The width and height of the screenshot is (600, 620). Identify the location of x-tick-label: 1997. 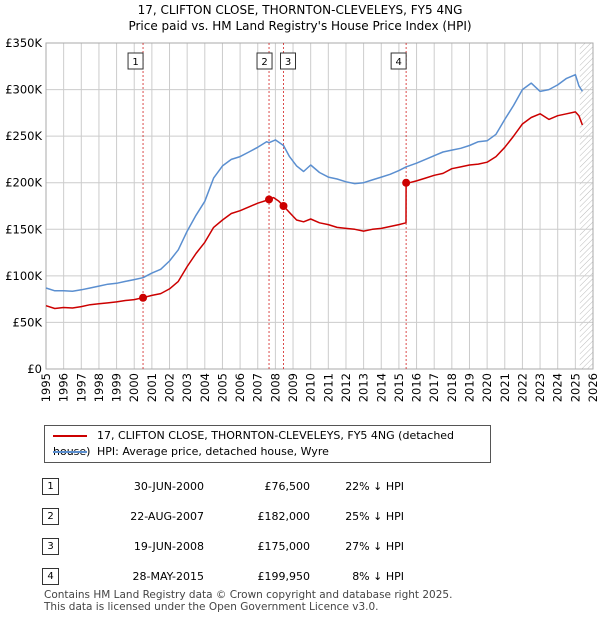
(81, 387).